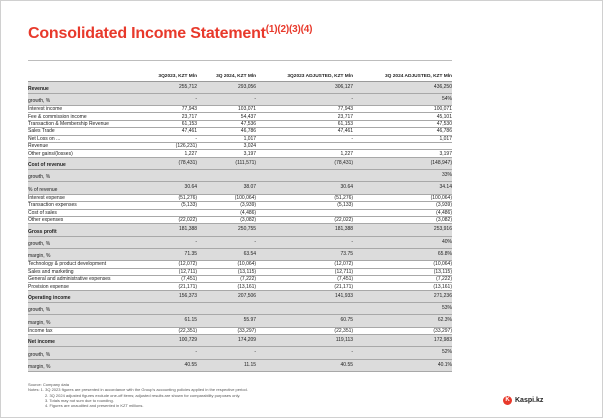  I want to click on cell-value: 47,536, so click(227, 124).